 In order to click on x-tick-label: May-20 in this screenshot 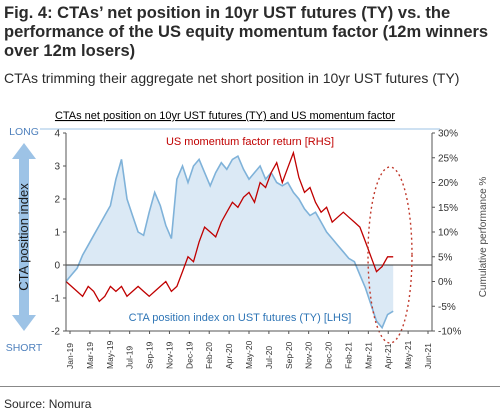, I will do `click(249, 354)`.